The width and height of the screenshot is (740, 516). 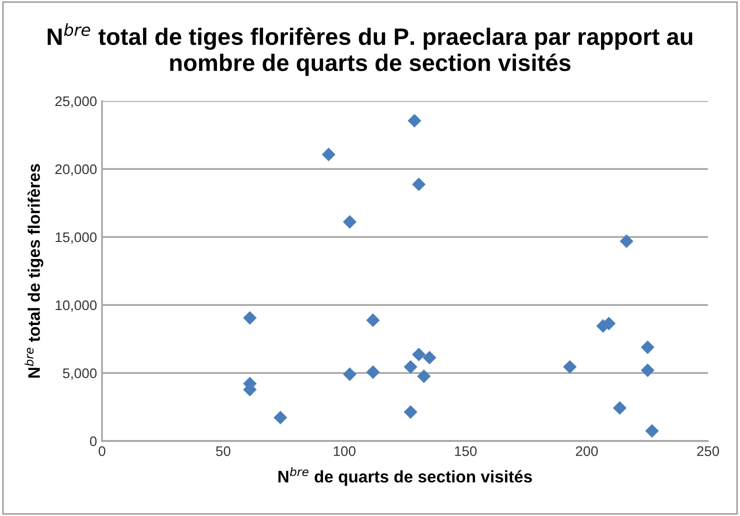 What do you see at coordinates (76, 170) in the screenshot?
I see `y-tick-label: 20,000` at bounding box center [76, 170].